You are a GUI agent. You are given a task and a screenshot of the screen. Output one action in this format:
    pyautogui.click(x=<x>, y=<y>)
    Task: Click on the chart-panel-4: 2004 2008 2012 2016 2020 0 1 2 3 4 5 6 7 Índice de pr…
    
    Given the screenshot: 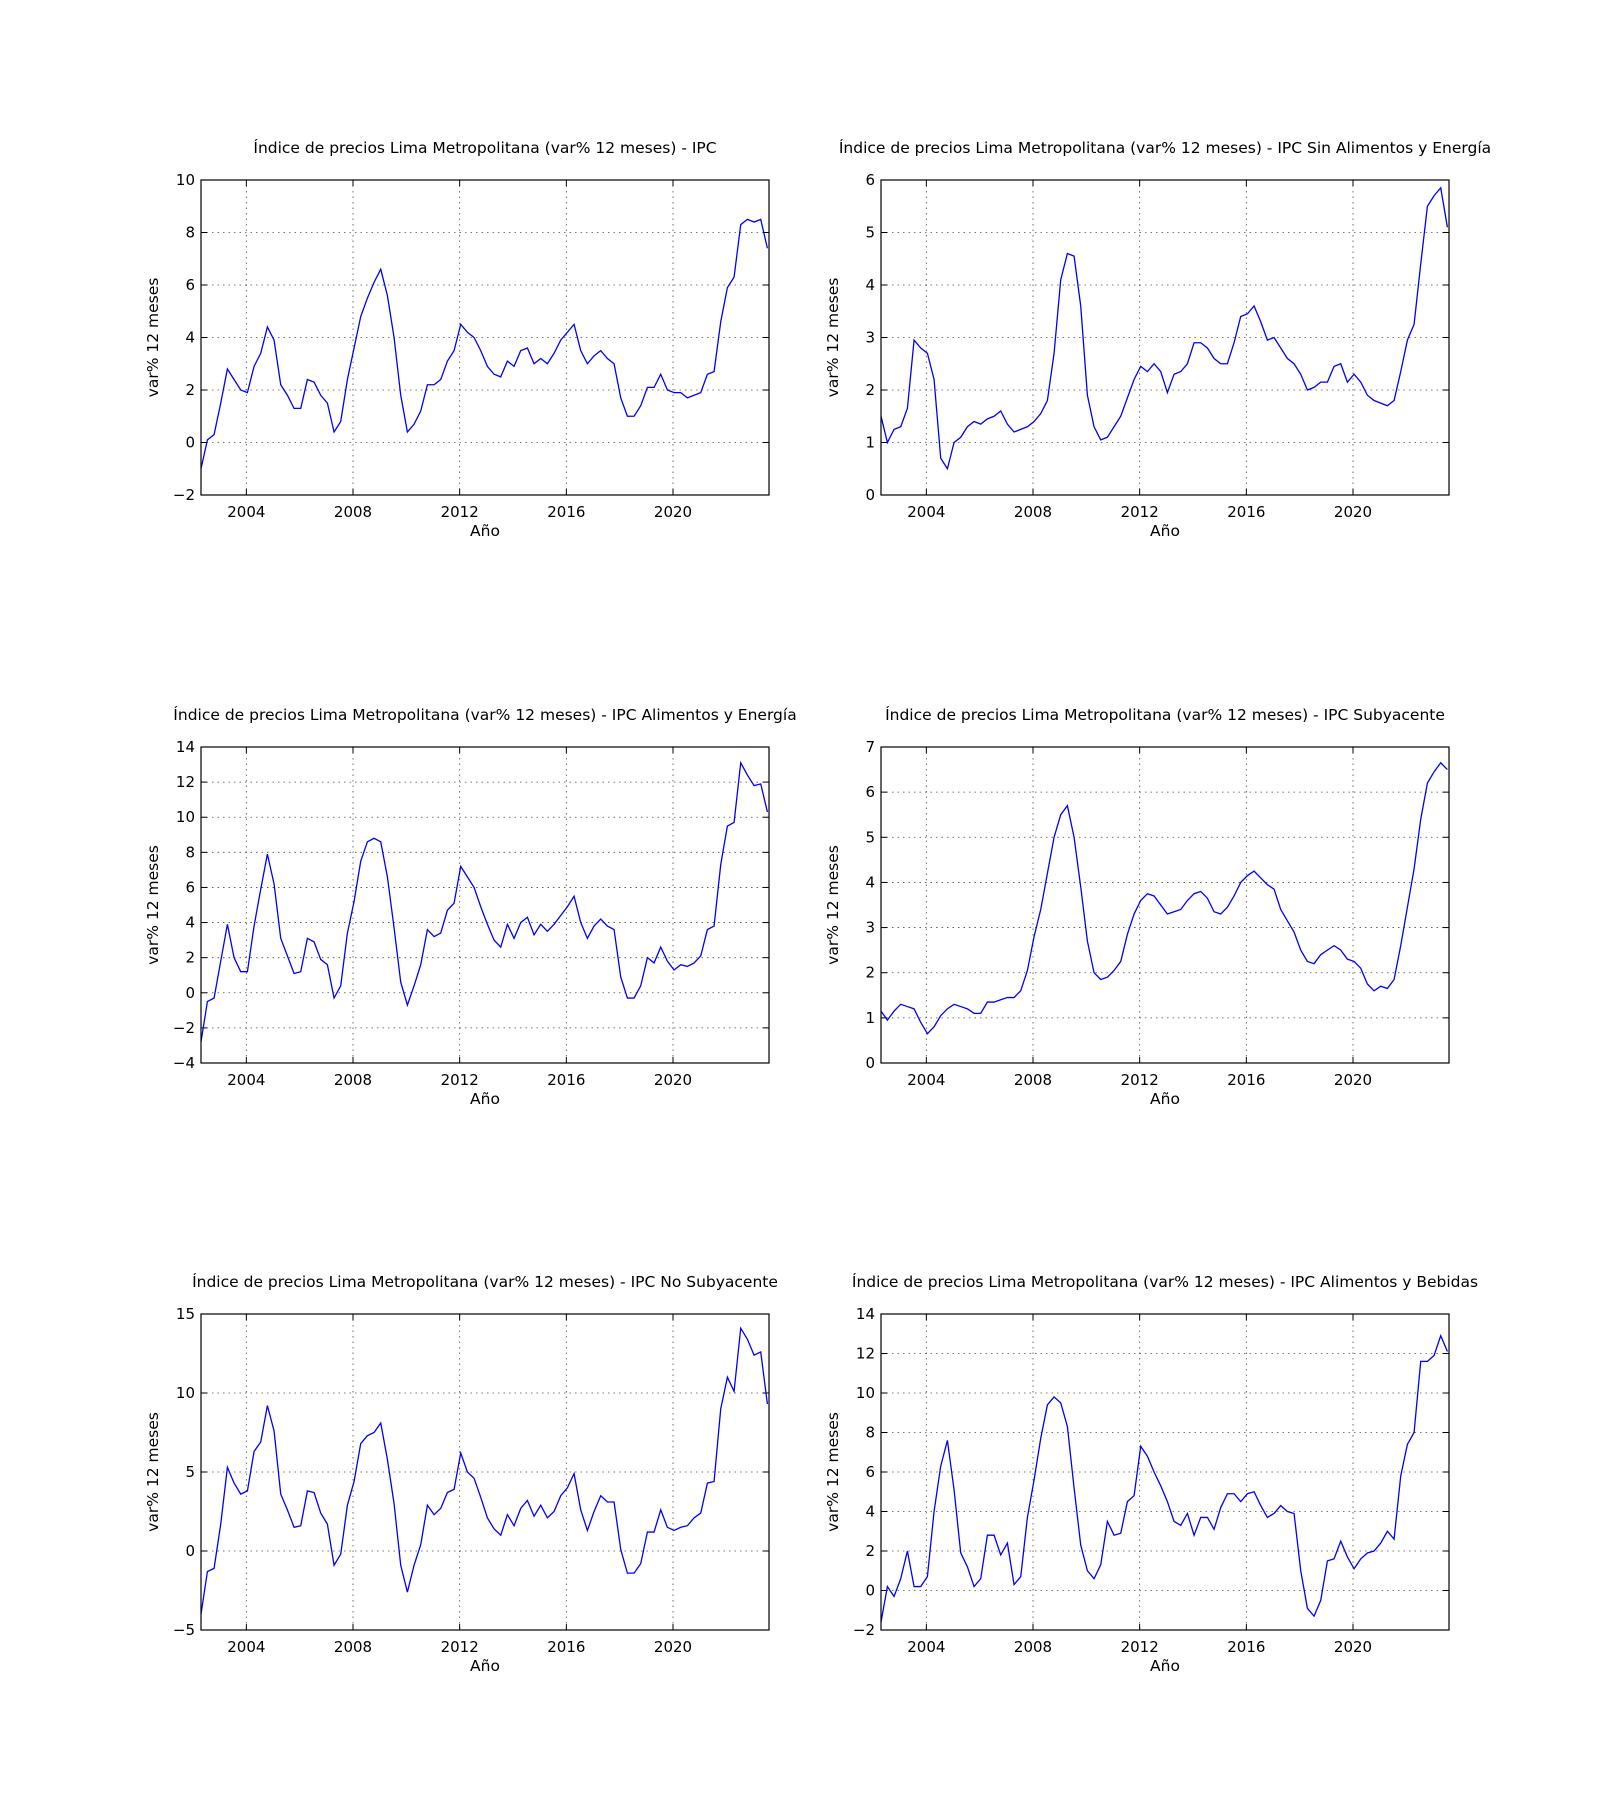 What is the action you would take?
    pyautogui.click(x=1137, y=906)
    